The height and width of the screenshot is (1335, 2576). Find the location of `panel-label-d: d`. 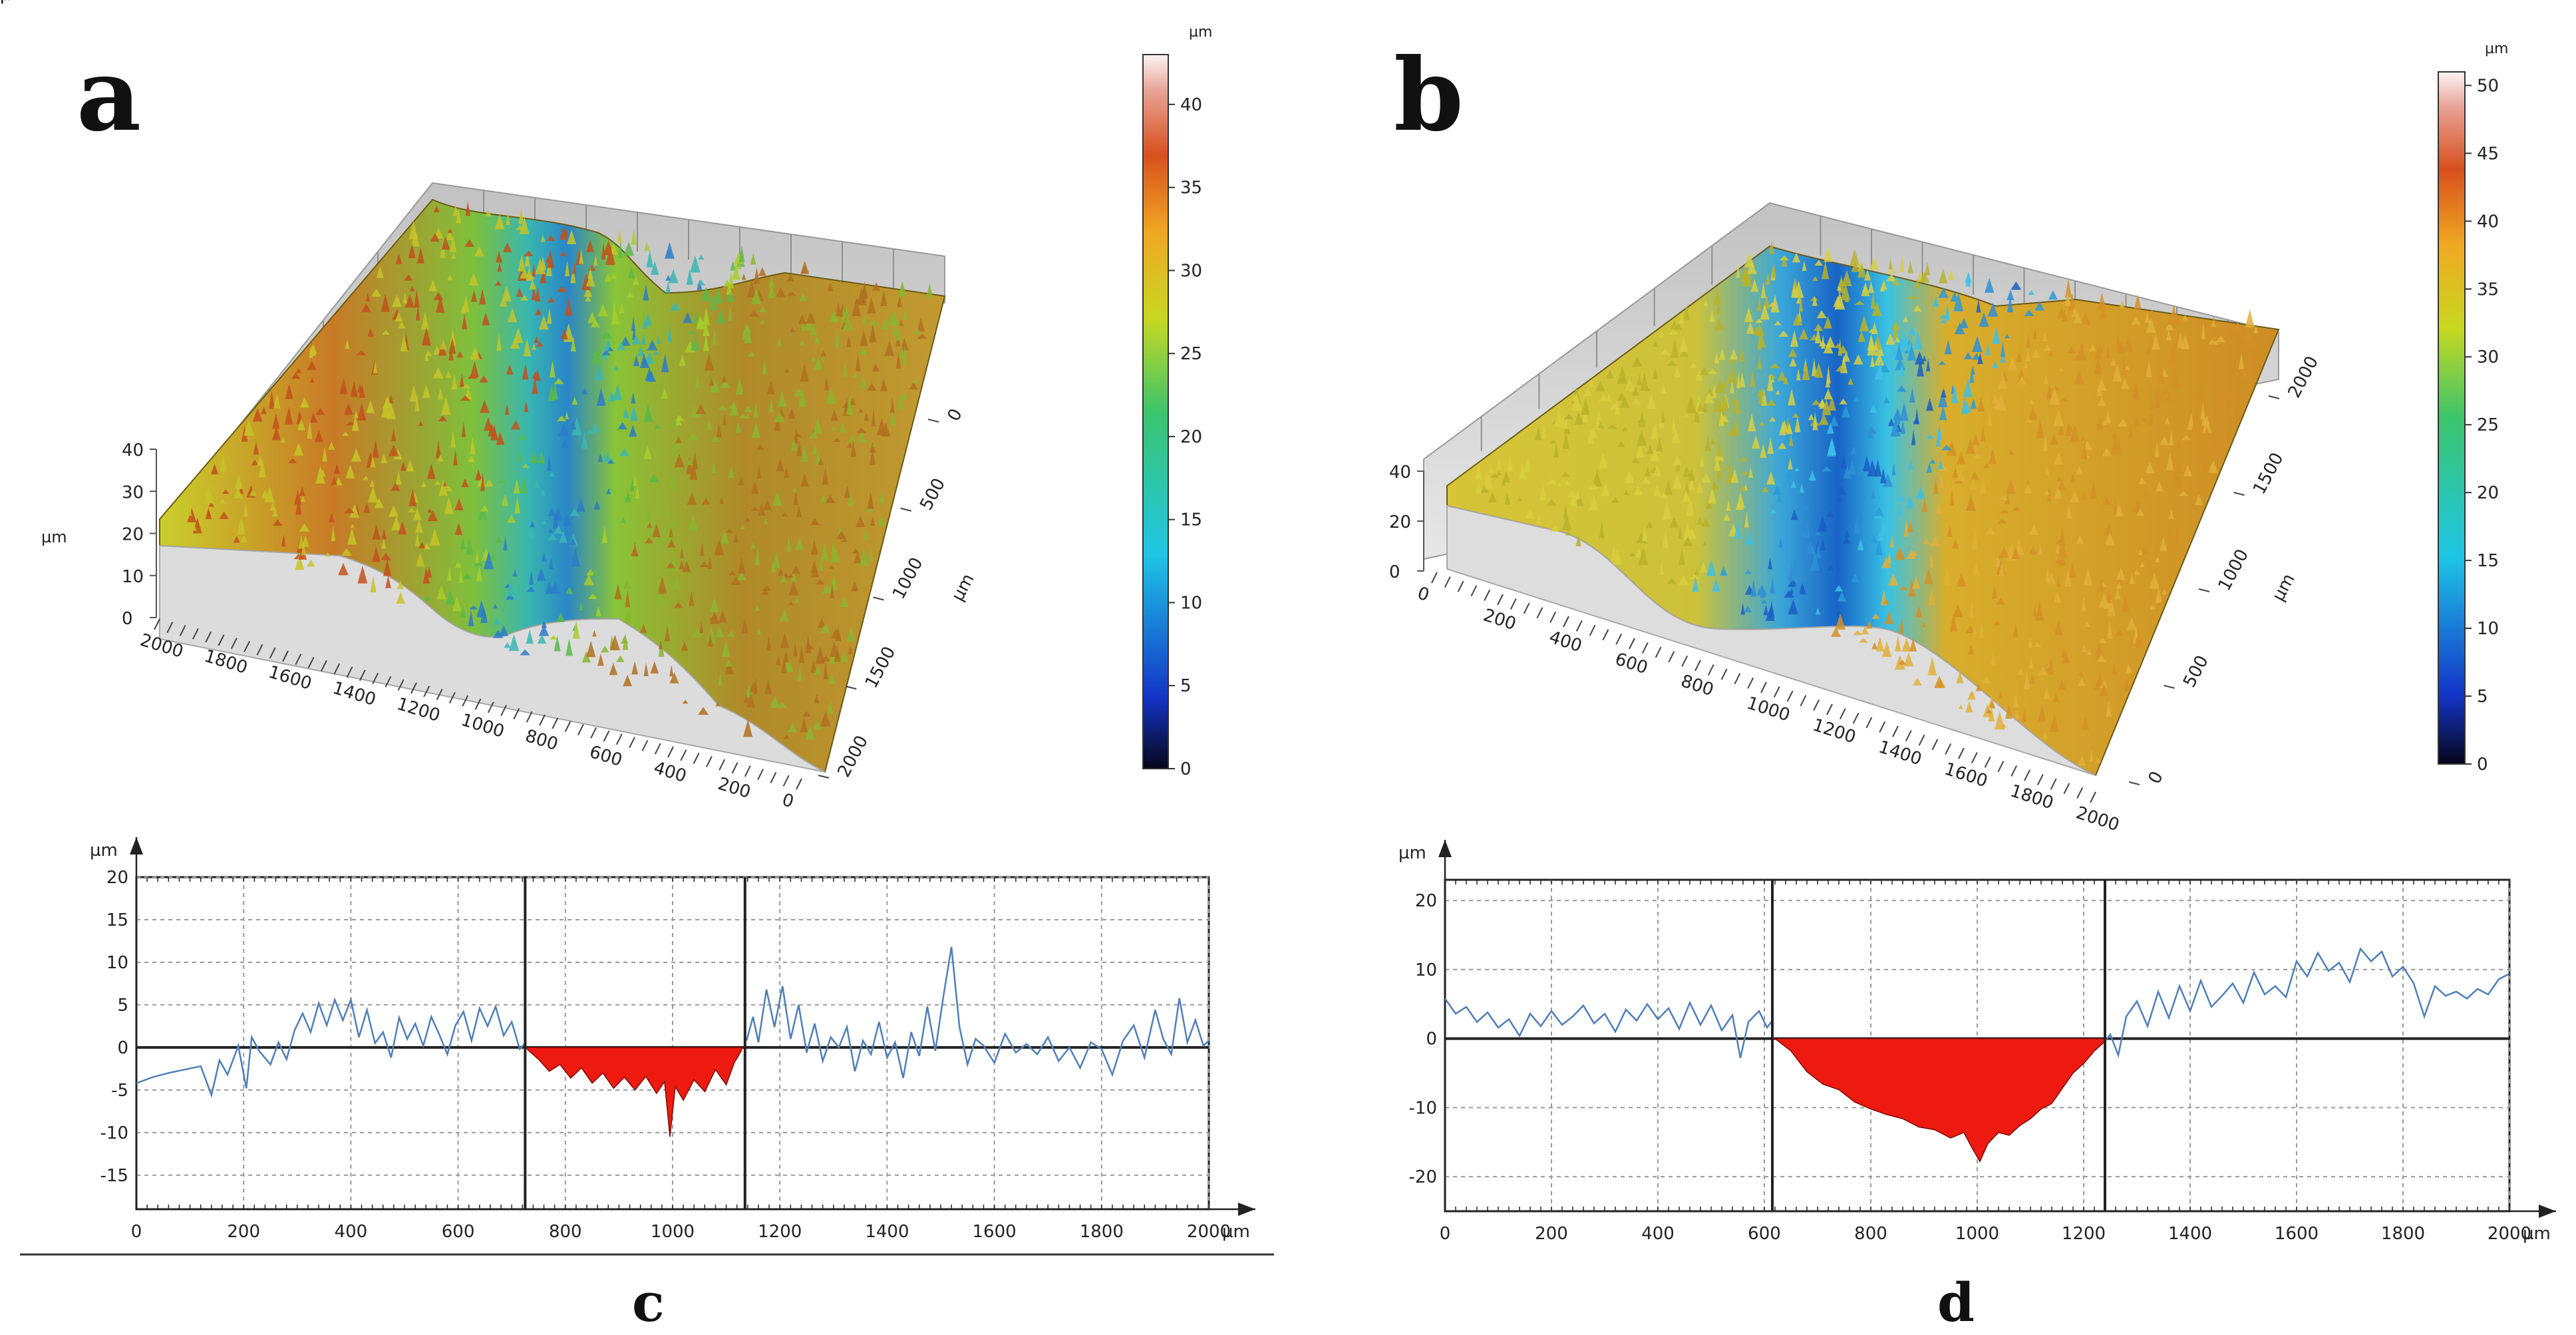

panel-label-d: d is located at coordinates (1956, 1302).